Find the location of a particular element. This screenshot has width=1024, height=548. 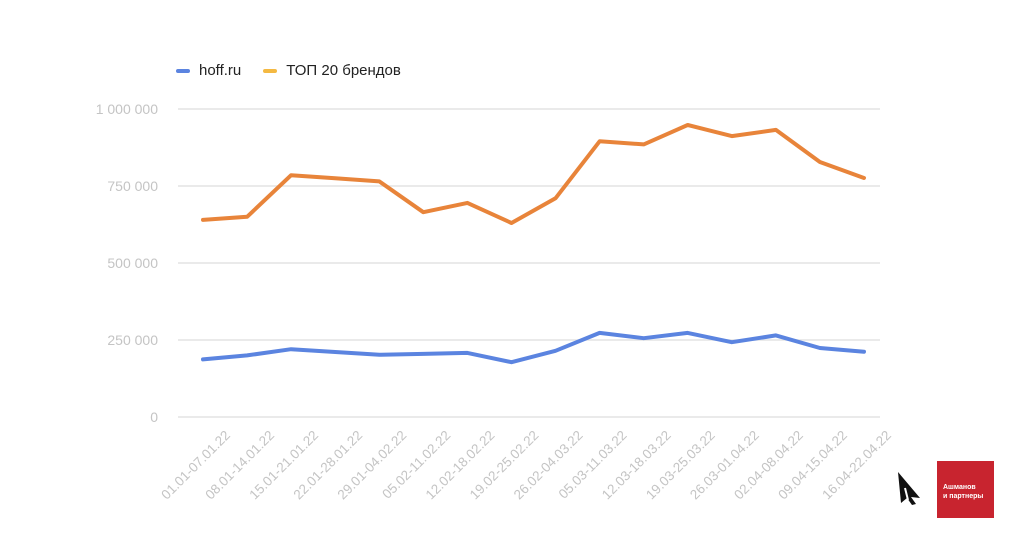

series-line-top20 is located at coordinates (533, 174).